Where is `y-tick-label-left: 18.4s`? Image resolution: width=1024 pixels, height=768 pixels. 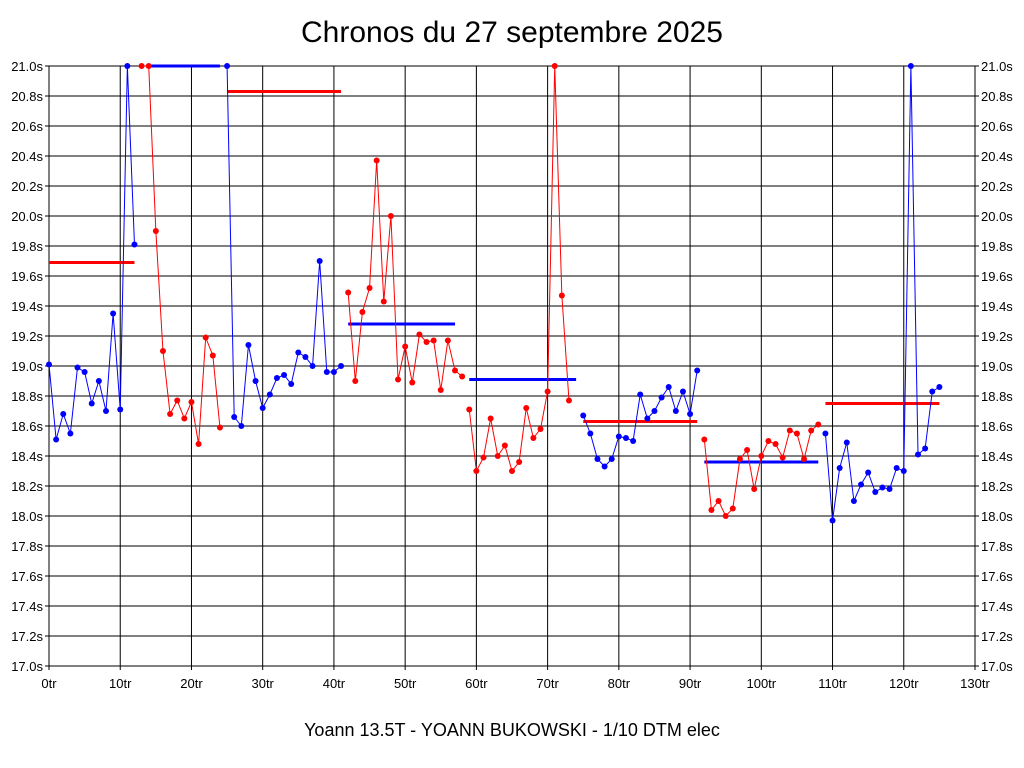
y-tick-label-left: 18.4s is located at coordinates (27, 456).